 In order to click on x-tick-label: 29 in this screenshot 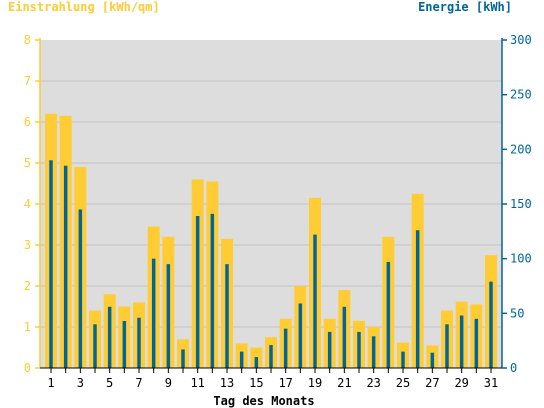, I will do `click(461, 383)`.